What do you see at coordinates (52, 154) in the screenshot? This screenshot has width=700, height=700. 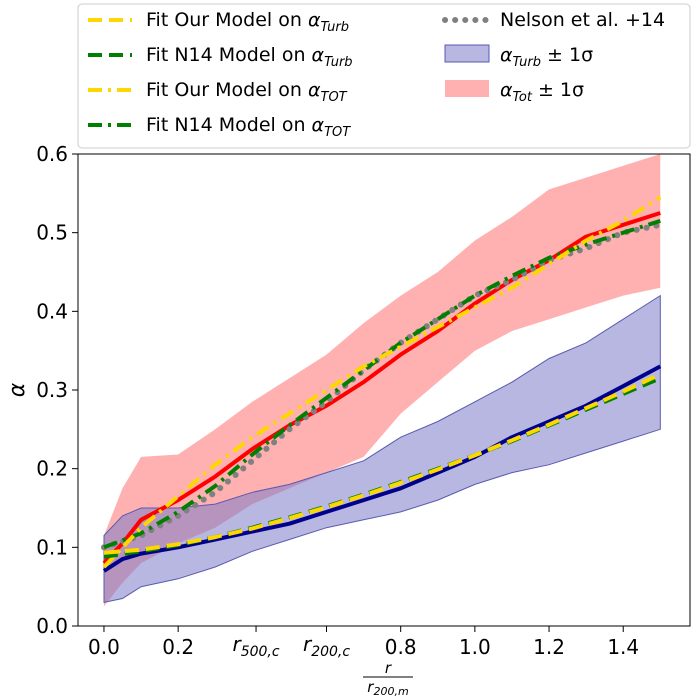 I see `y-tick-label-6: 0.6` at bounding box center [52, 154].